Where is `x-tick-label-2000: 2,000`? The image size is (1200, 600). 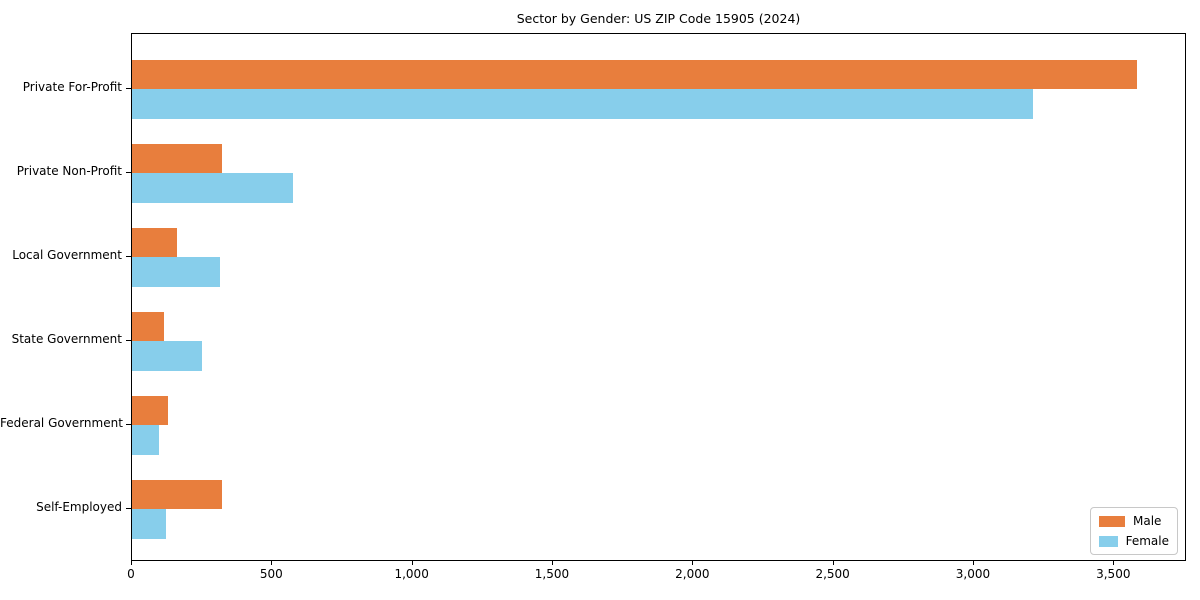
x-tick-label-2000: 2,000 is located at coordinates (692, 574).